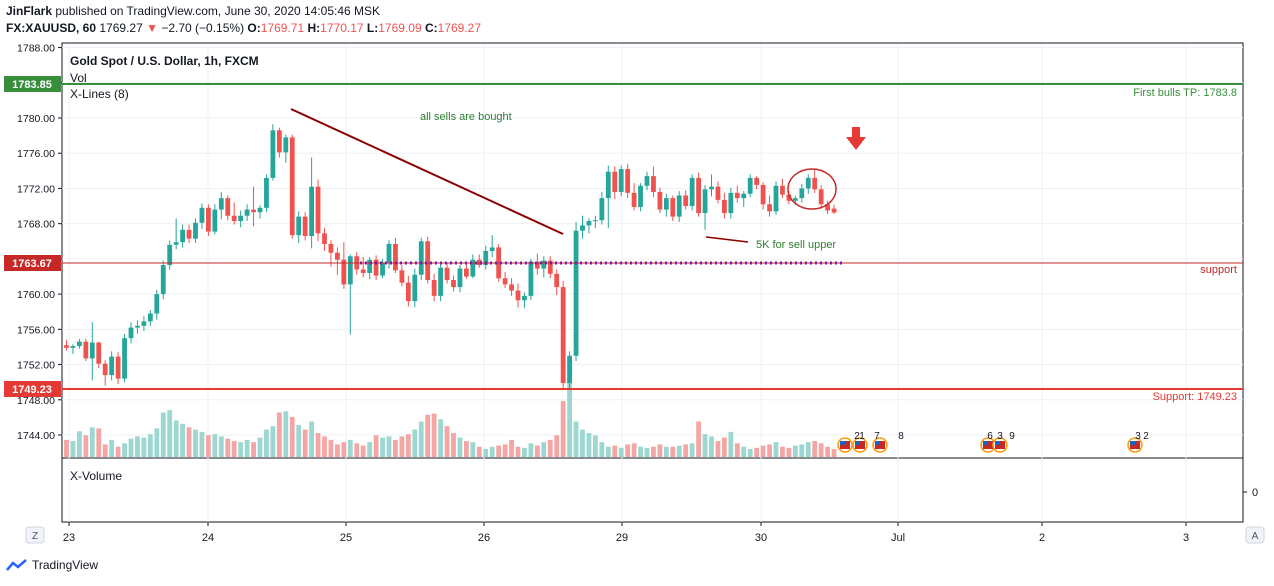 Image resolution: width=1274 pixels, height=586 pixels. I want to click on highlight-circle, so click(812, 189).